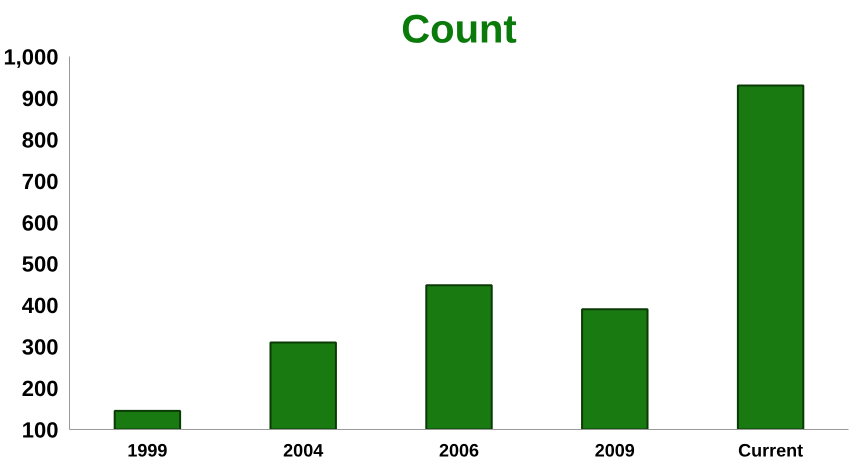 The height and width of the screenshot is (463, 868). Describe the element at coordinates (40, 305) in the screenshot. I see `y-tick-label: 400` at that location.